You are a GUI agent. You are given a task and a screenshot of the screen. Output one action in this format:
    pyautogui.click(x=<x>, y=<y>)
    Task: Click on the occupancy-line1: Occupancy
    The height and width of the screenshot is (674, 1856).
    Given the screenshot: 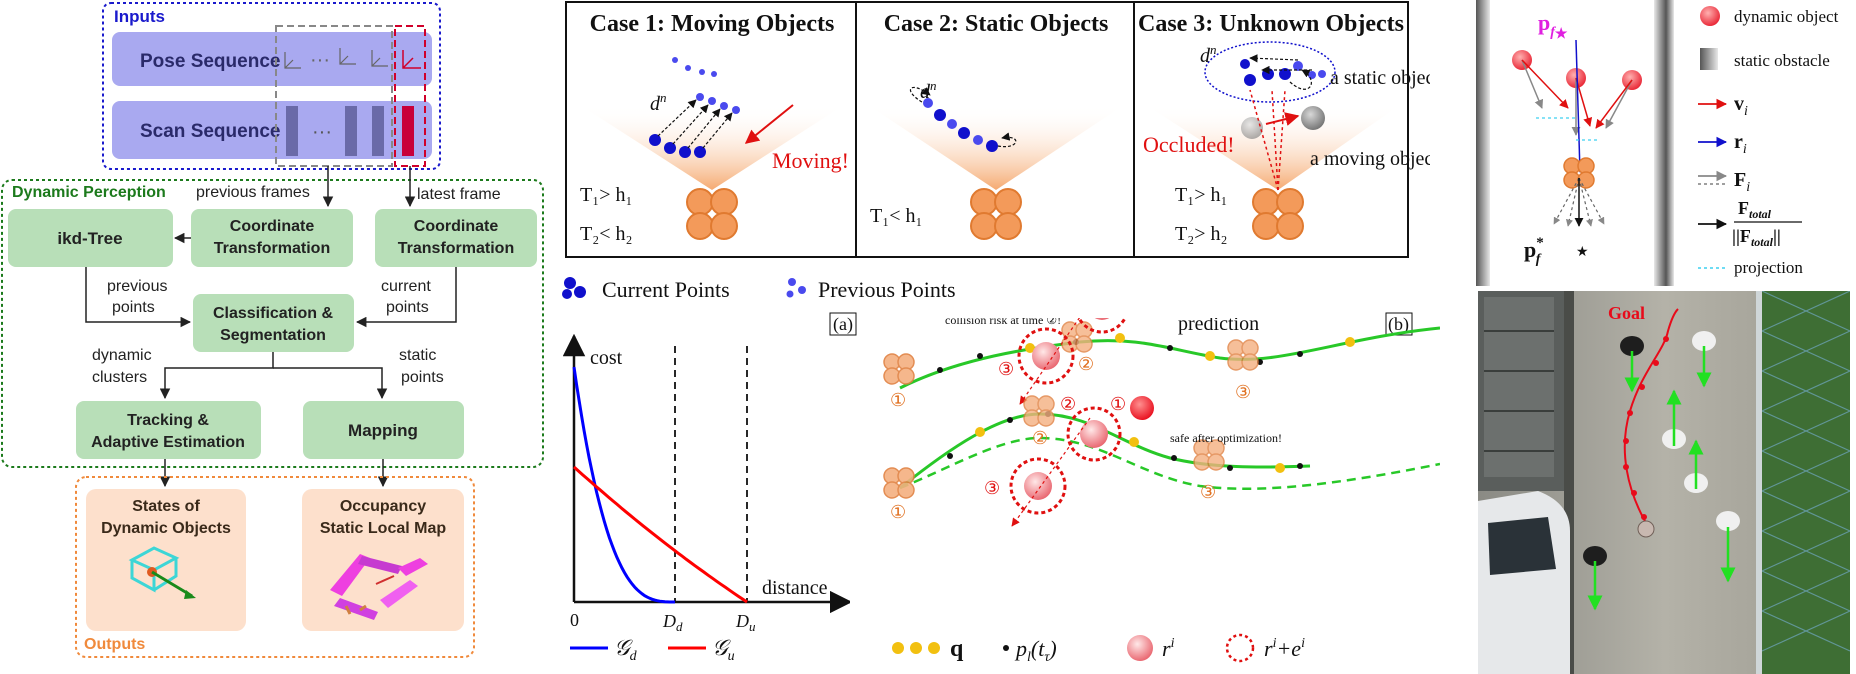 What is the action you would take?
    pyautogui.click(x=383, y=506)
    